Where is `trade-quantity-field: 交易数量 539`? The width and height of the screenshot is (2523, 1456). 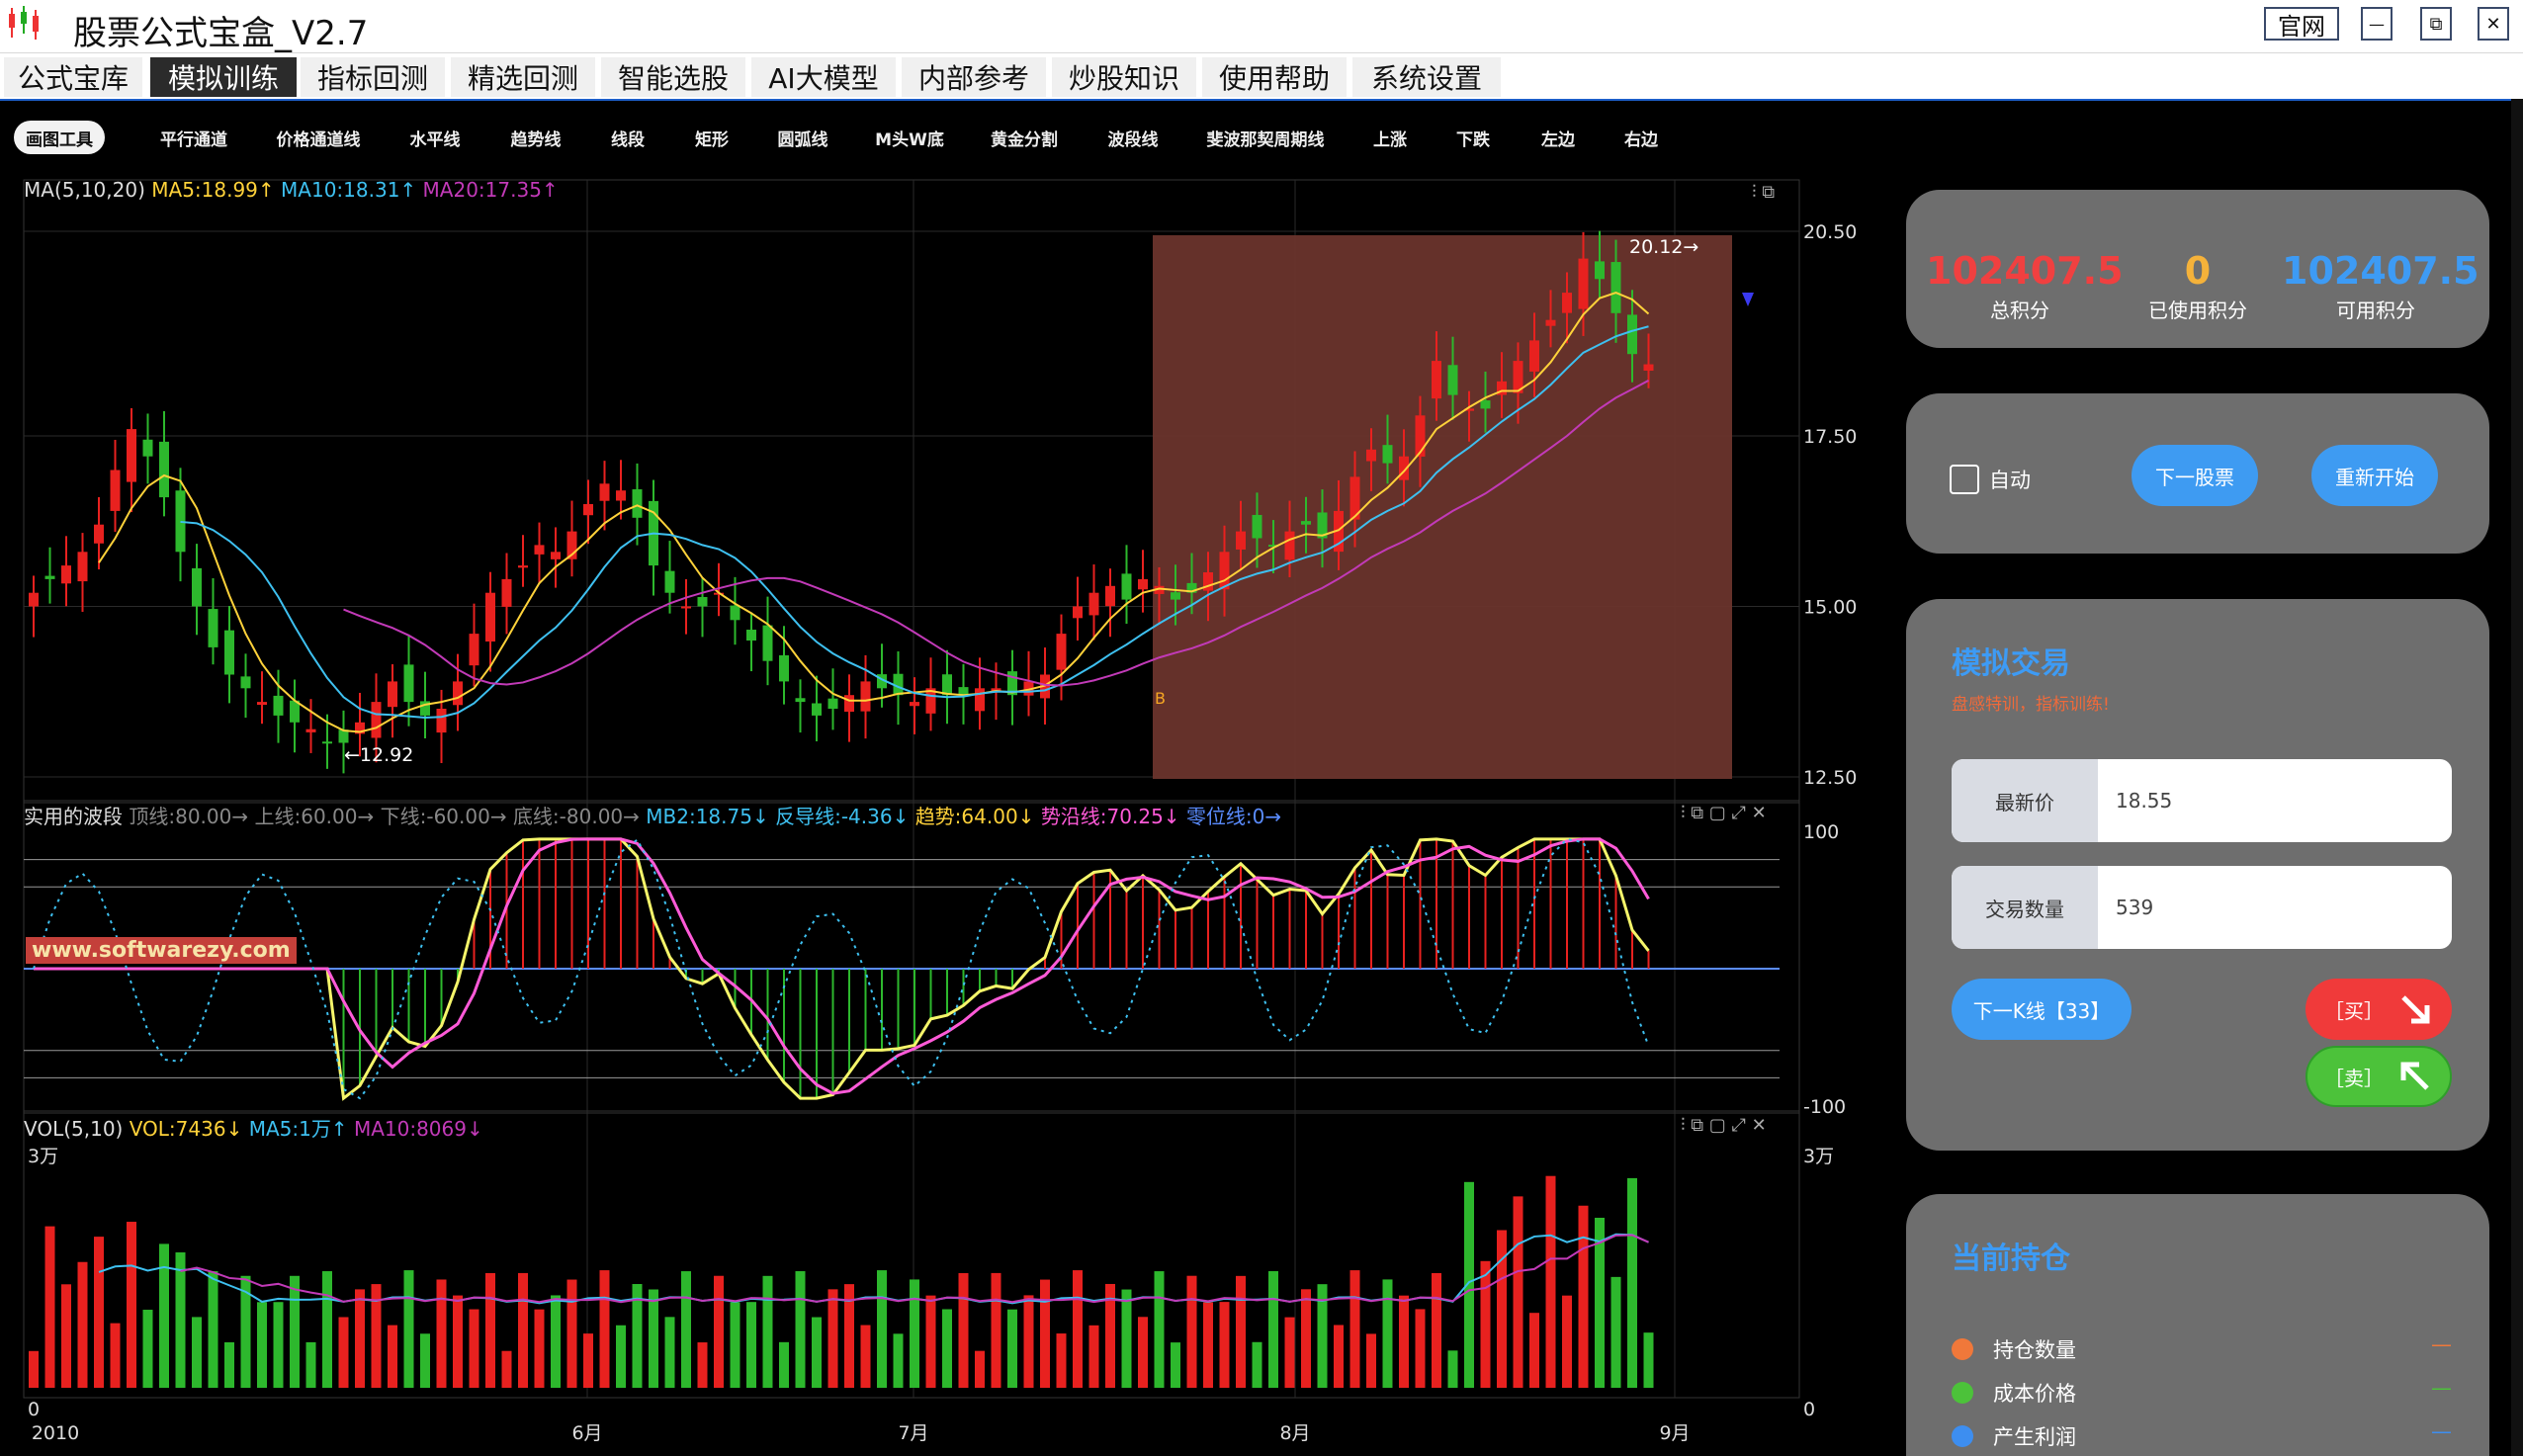
trade-quantity-field: 交易数量 539 is located at coordinates (2202, 907).